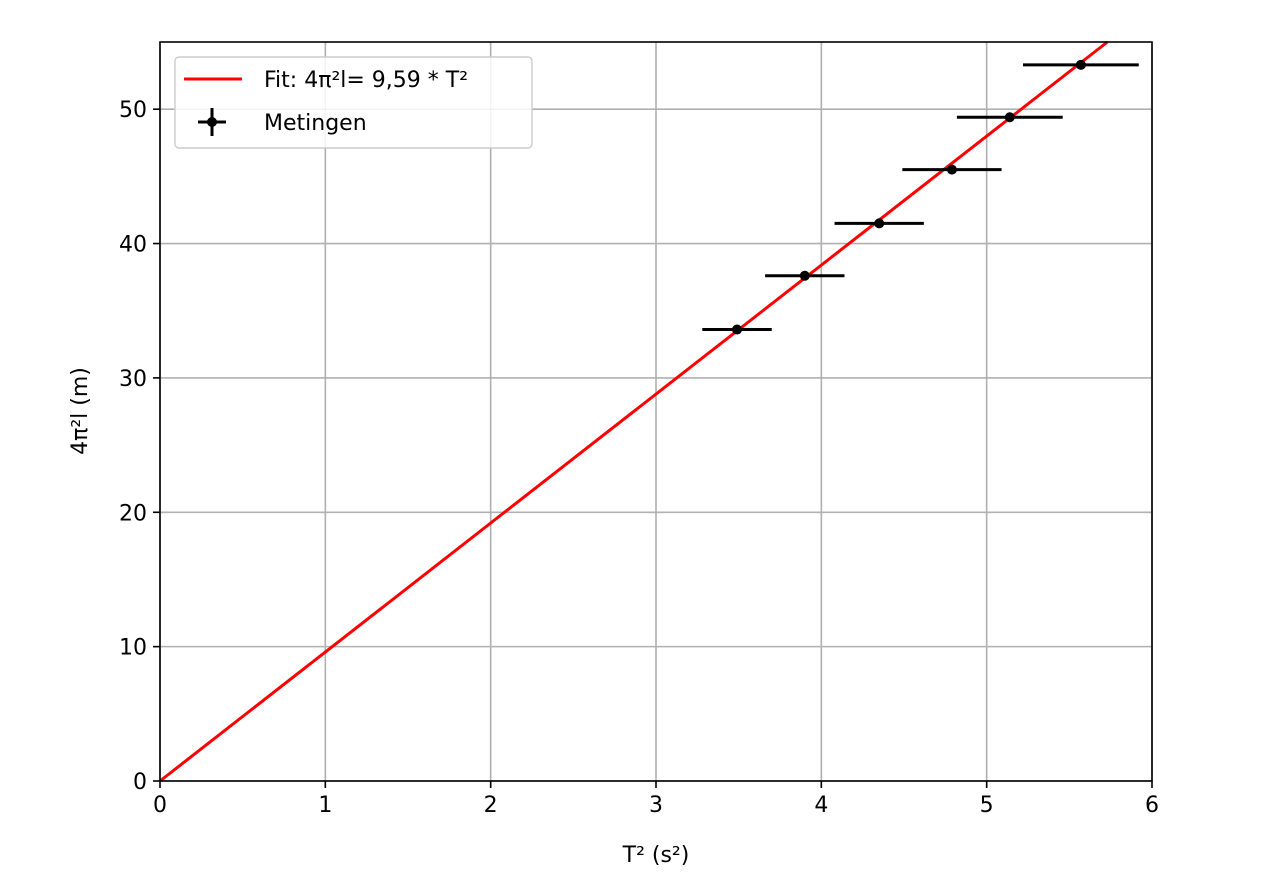 Image resolution: width=1280 pixels, height=887 pixels. I want to click on x-tick-label: 5, so click(987, 805).